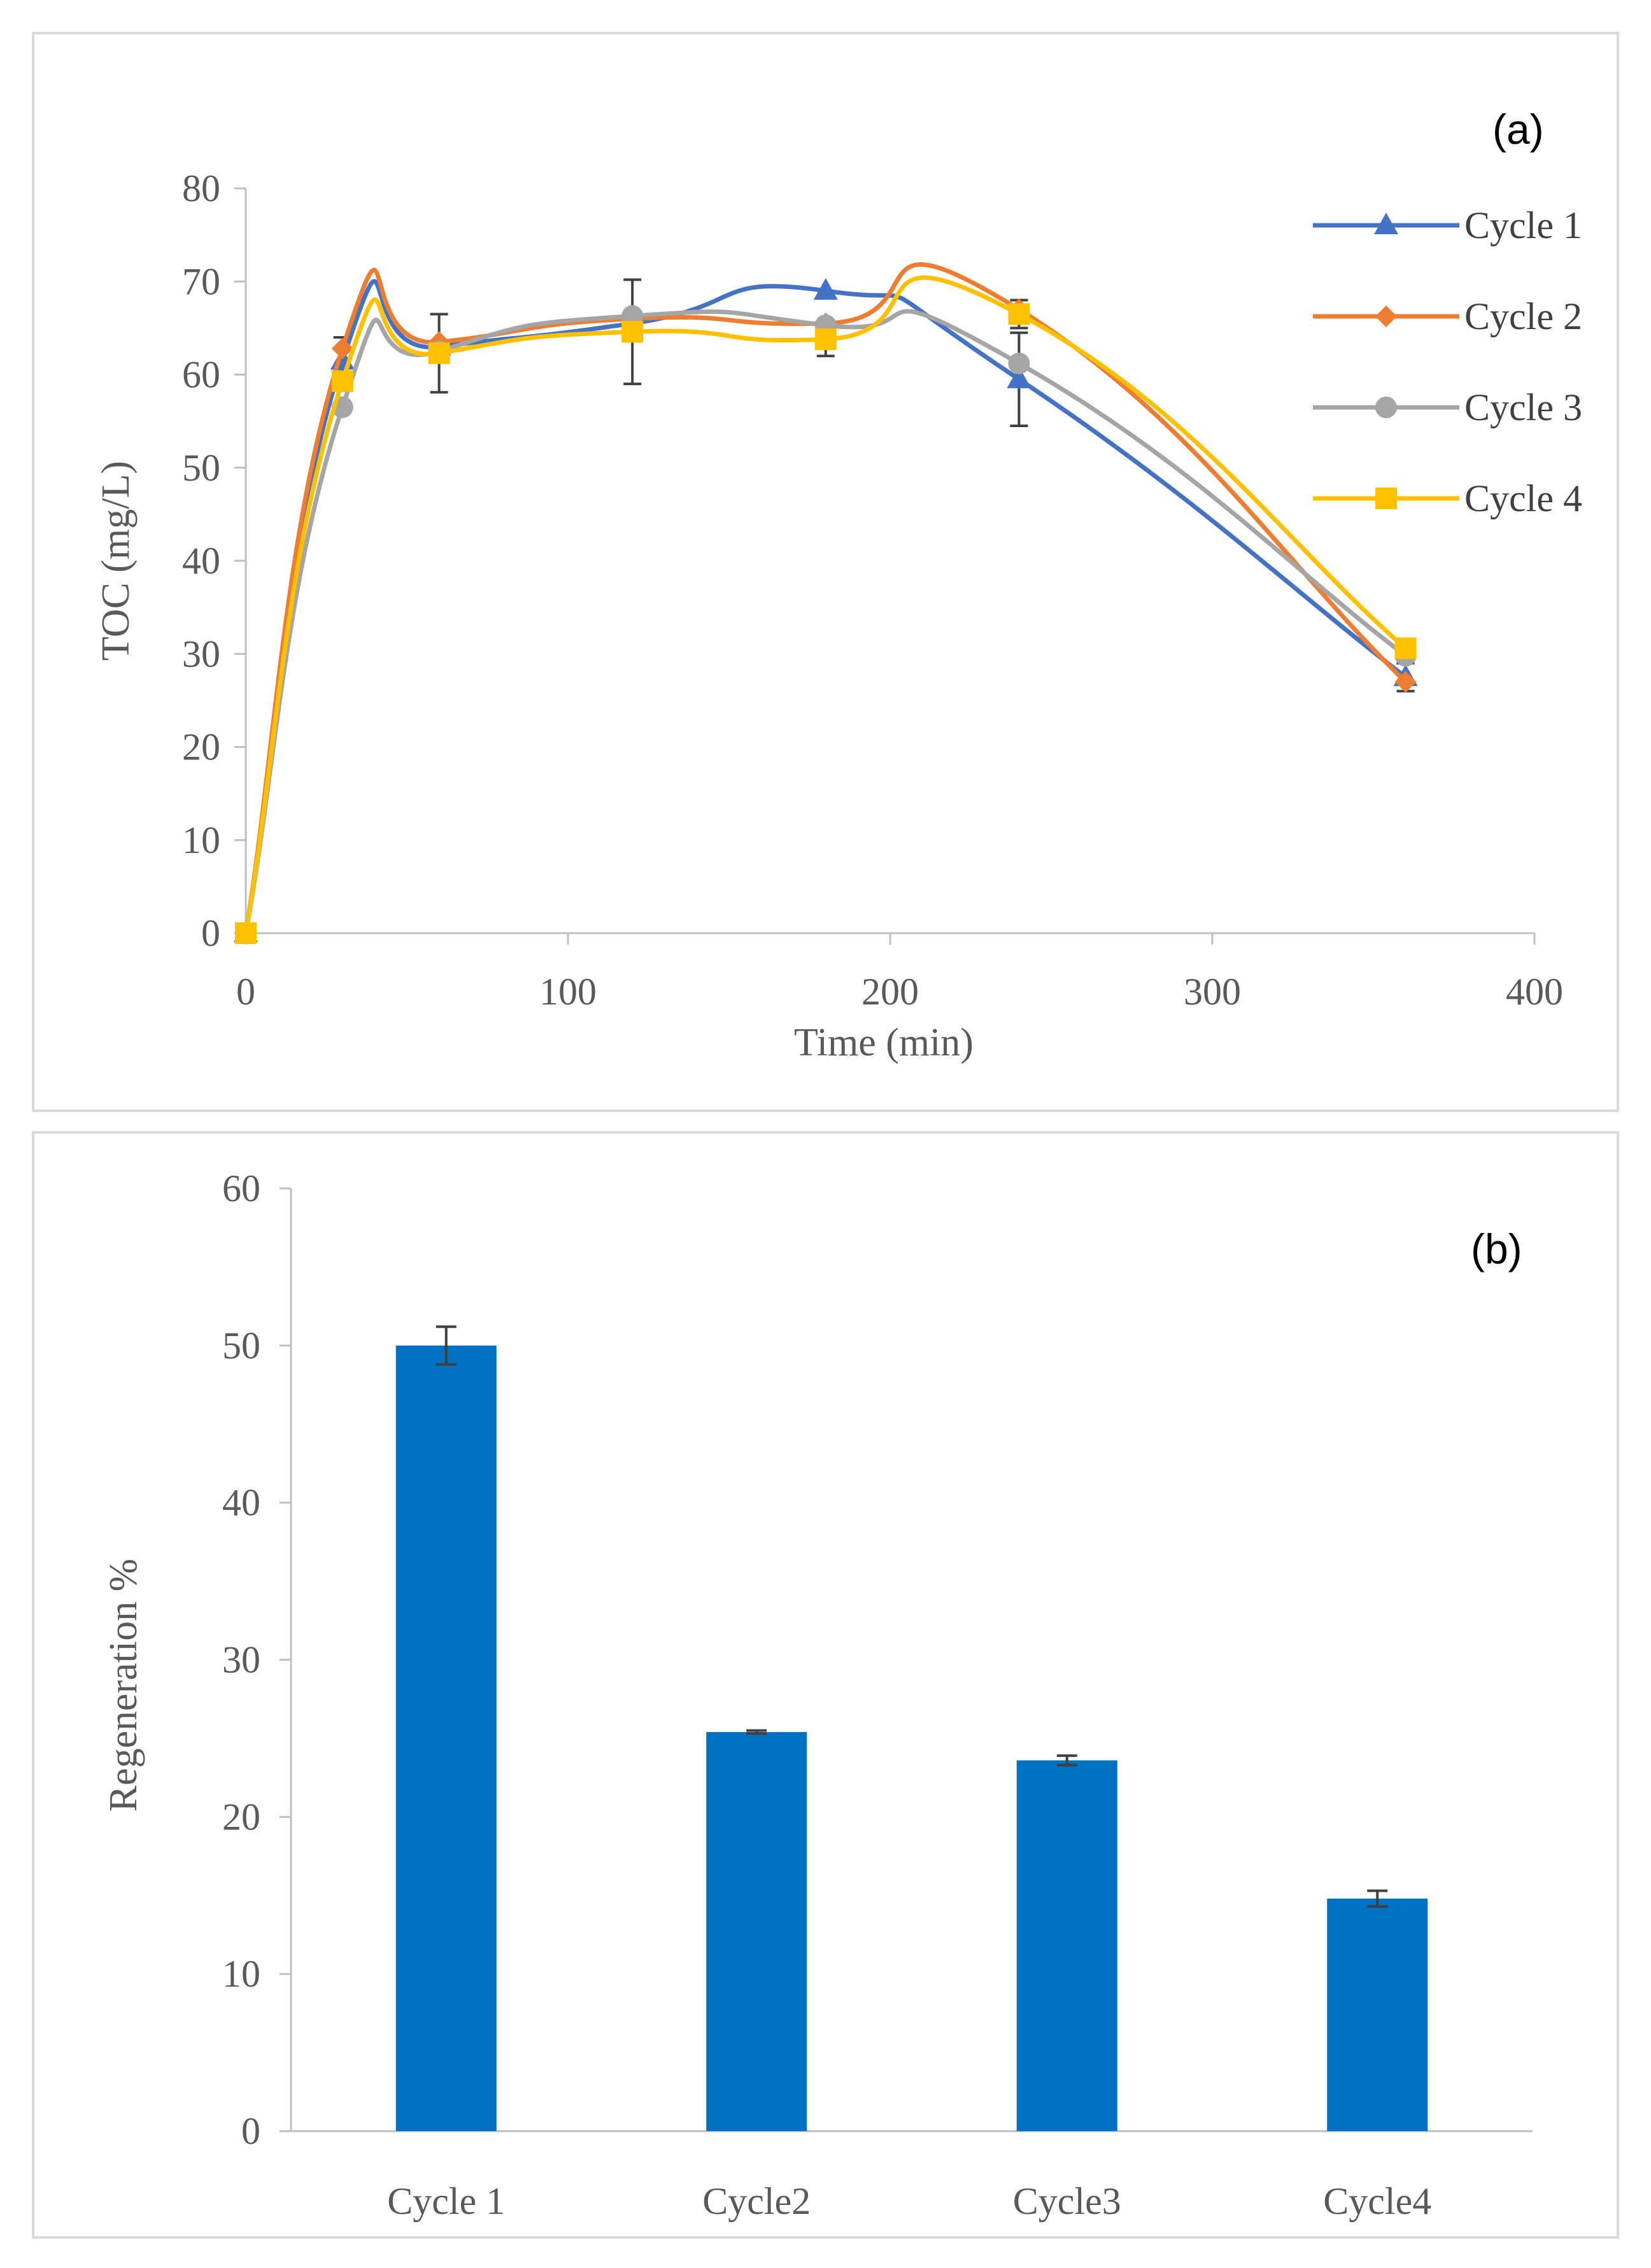 This screenshot has height=2268, width=1651. Describe the element at coordinates (123, 1686) in the screenshot. I see `y-axis-title: Regeneration %` at that location.